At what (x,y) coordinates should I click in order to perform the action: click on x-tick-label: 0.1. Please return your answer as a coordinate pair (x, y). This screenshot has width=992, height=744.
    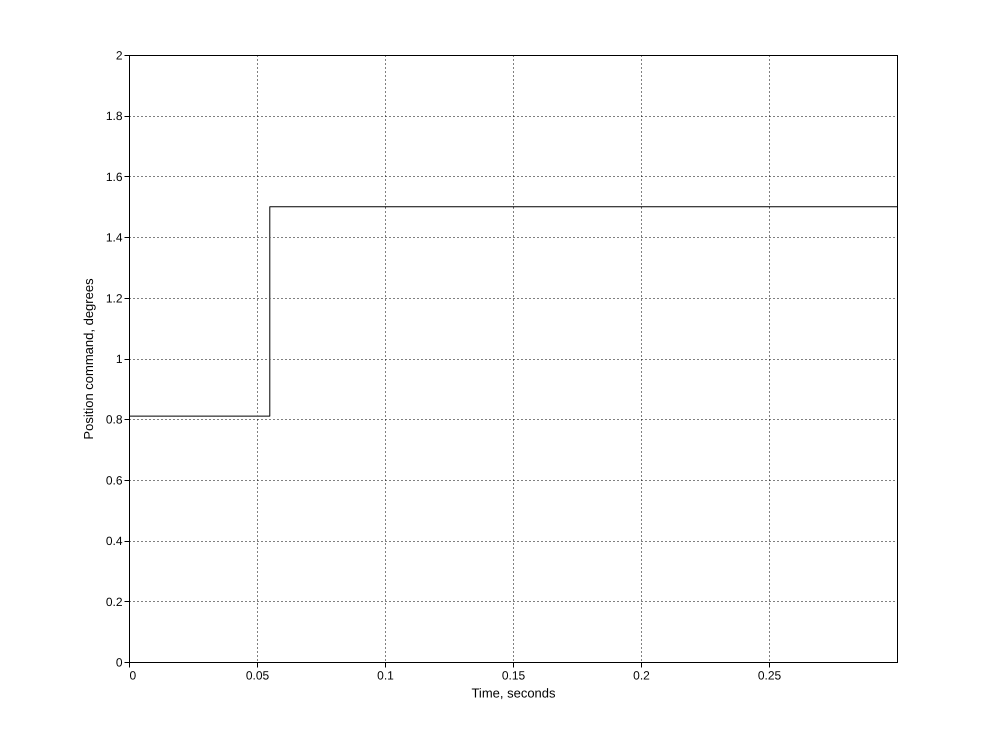
    Looking at the image, I should click on (385, 675).